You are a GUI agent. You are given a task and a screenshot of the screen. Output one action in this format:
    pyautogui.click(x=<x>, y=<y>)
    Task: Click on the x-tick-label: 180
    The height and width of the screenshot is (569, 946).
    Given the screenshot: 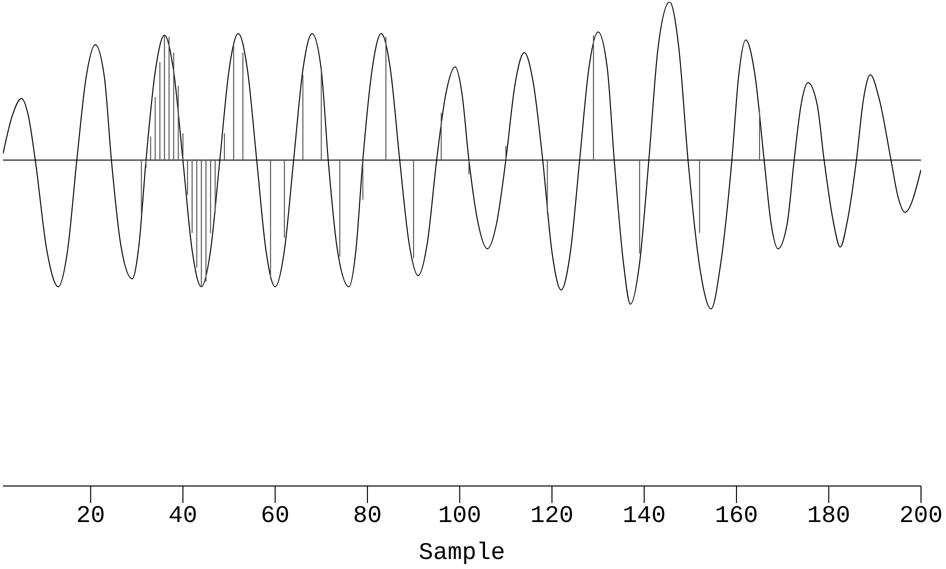 What is the action you would take?
    pyautogui.click(x=828, y=516)
    